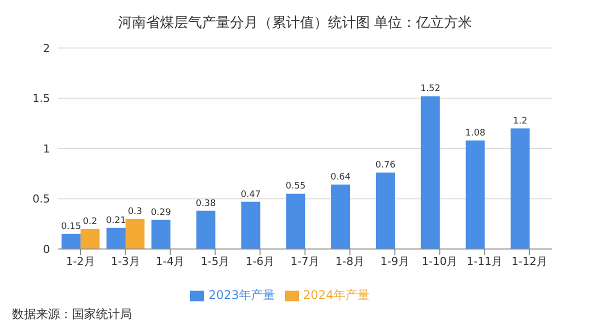 This screenshot has height=330, width=590. I want to click on data-label: 0.76, so click(385, 165).